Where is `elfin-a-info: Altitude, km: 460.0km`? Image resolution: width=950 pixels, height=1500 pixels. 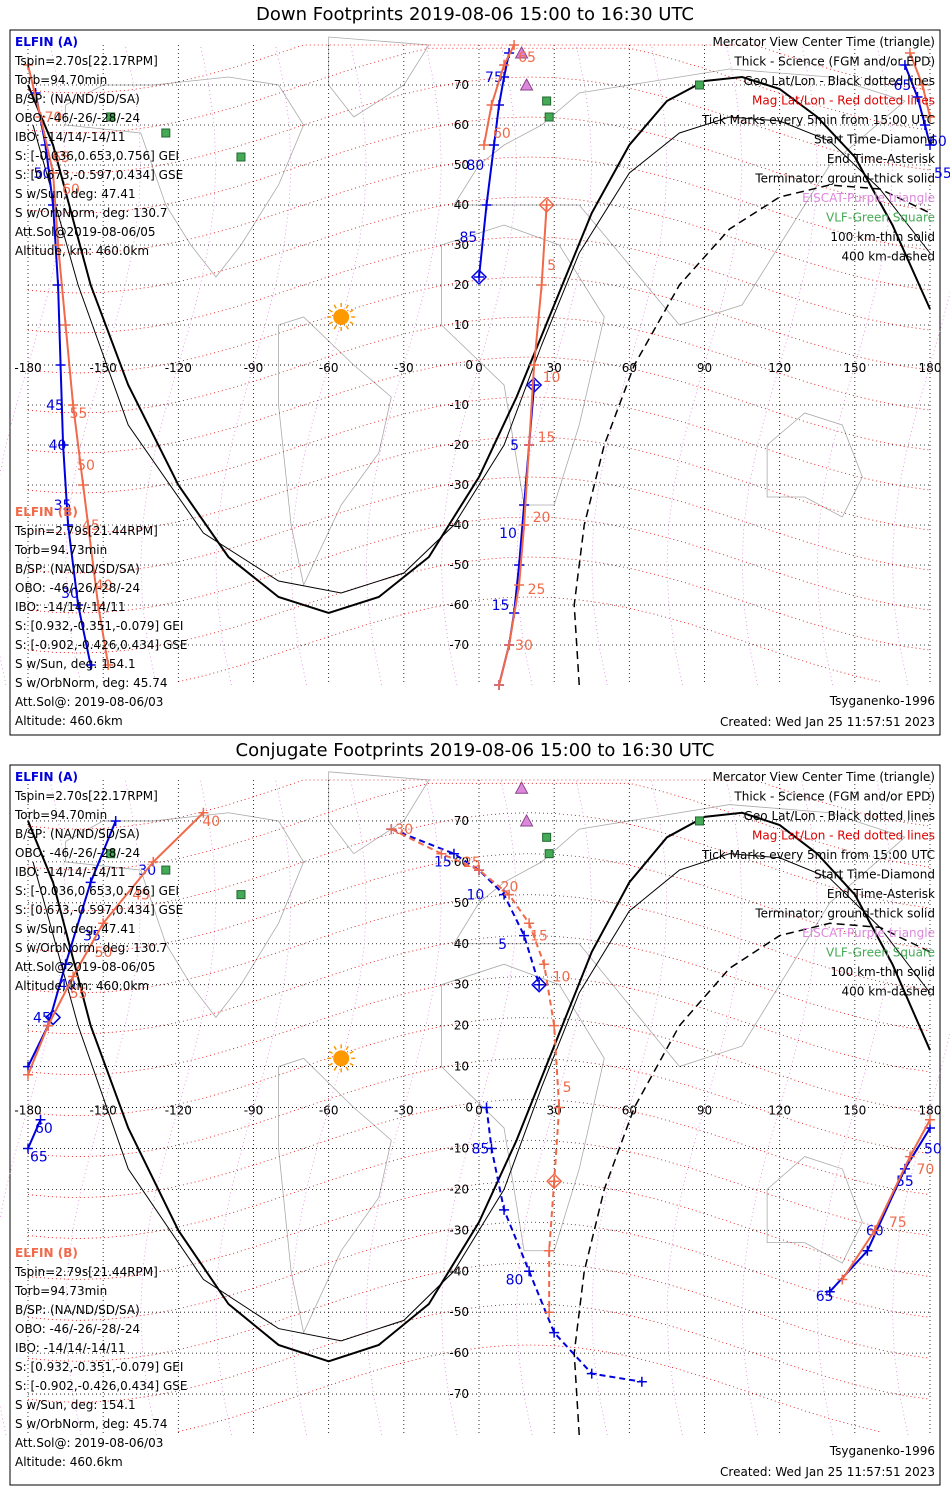
elfin-a-info: Altitude, km: 460.0km is located at coordinates (82, 986).